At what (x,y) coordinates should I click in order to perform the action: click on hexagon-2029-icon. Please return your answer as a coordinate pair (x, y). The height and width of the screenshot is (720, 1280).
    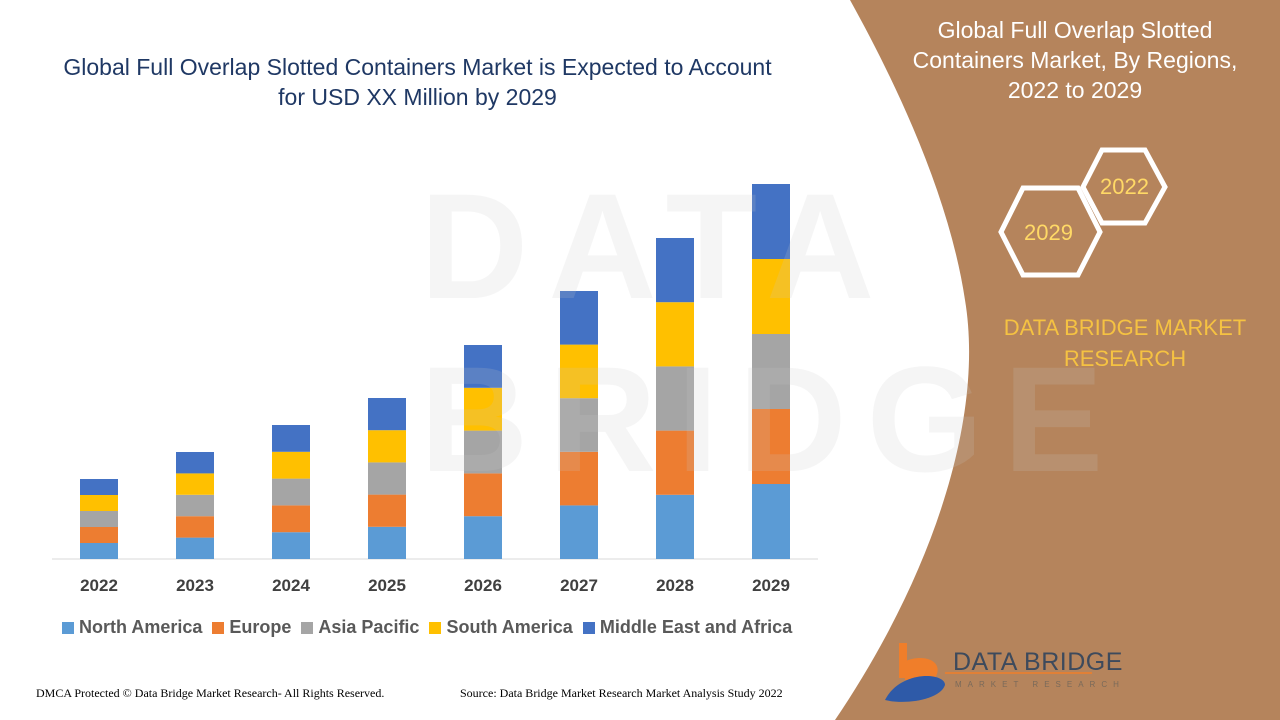
    Looking at the image, I should click on (1050, 231).